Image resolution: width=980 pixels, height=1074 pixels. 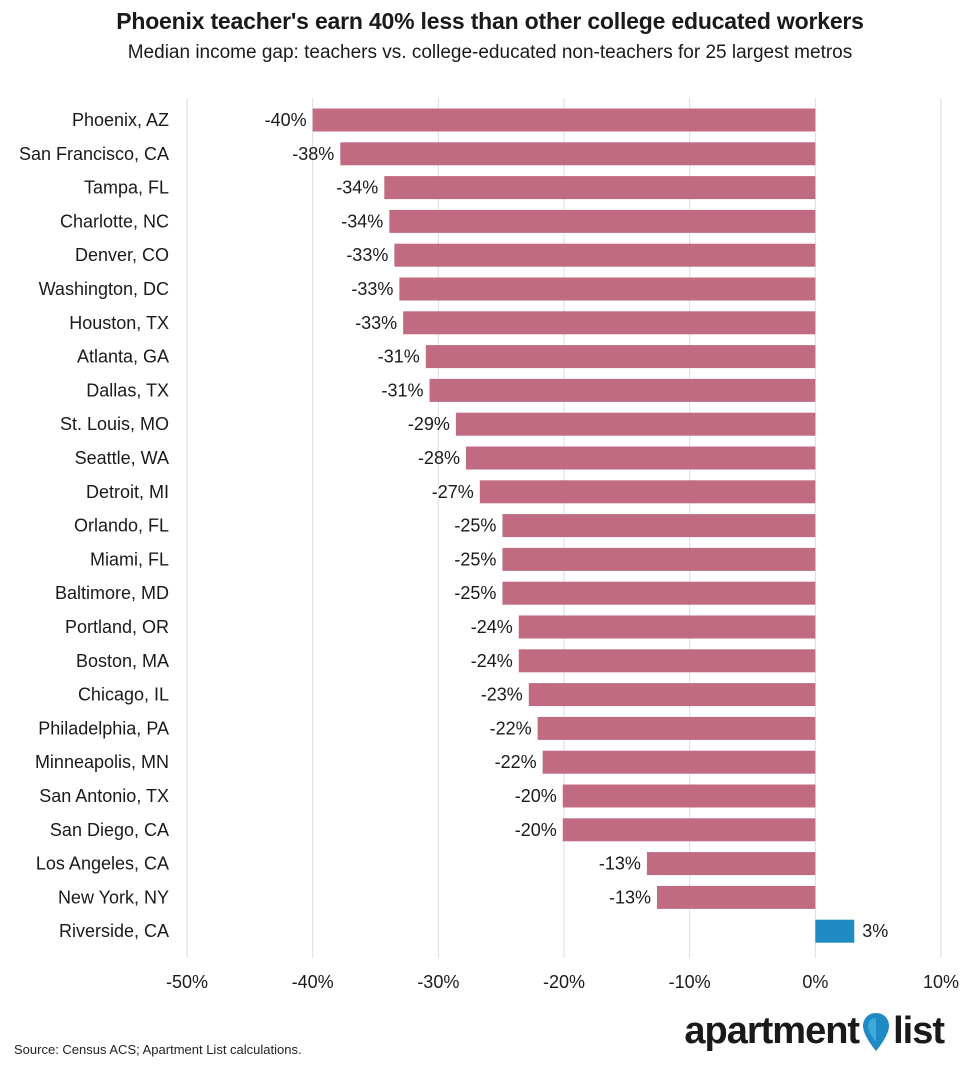 I want to click on category-label: San Francisco, CA, so click(x=94, y=154).